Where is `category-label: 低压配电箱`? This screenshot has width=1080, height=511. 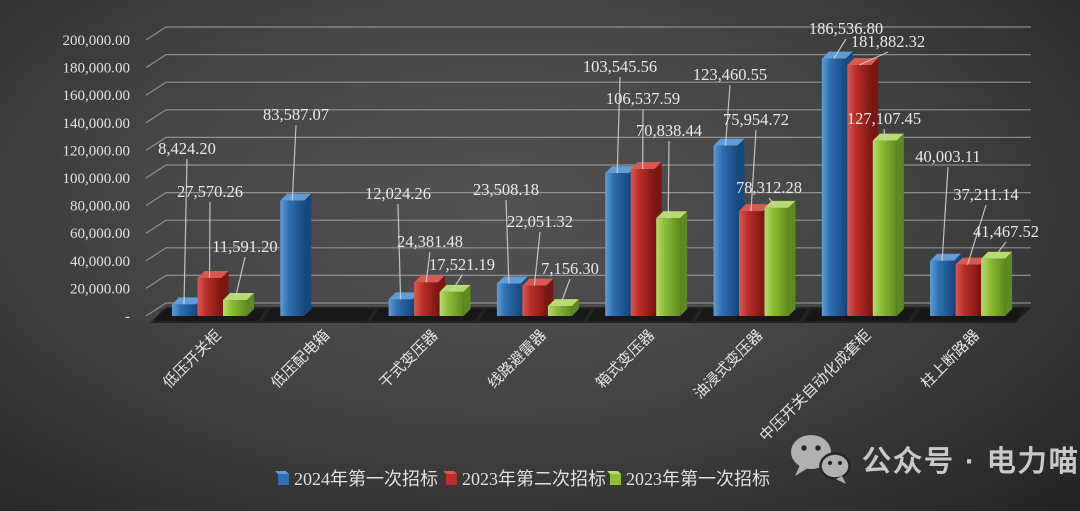 category-label: 低压配电箱 is located at coordinates (300, 359).